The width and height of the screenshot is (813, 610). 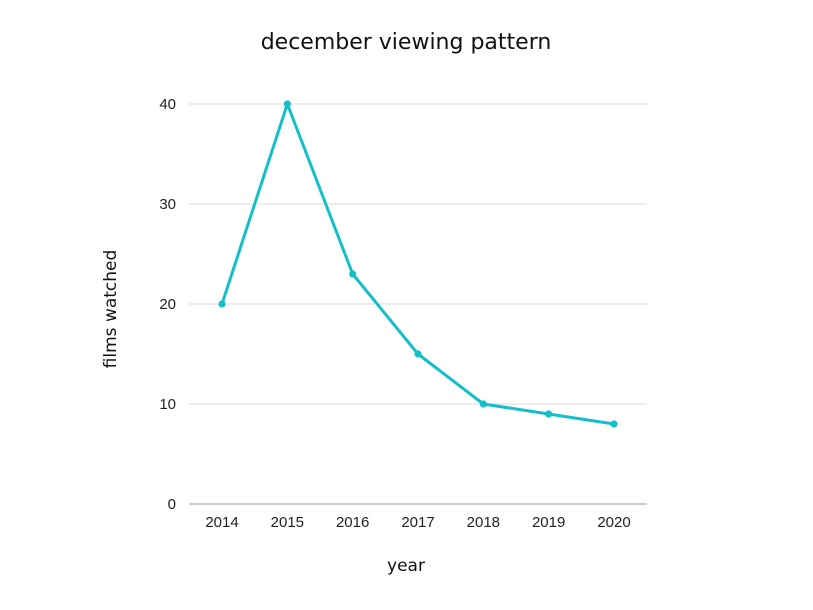 I want to click on data-point-2019, so click(x=549, y=414).